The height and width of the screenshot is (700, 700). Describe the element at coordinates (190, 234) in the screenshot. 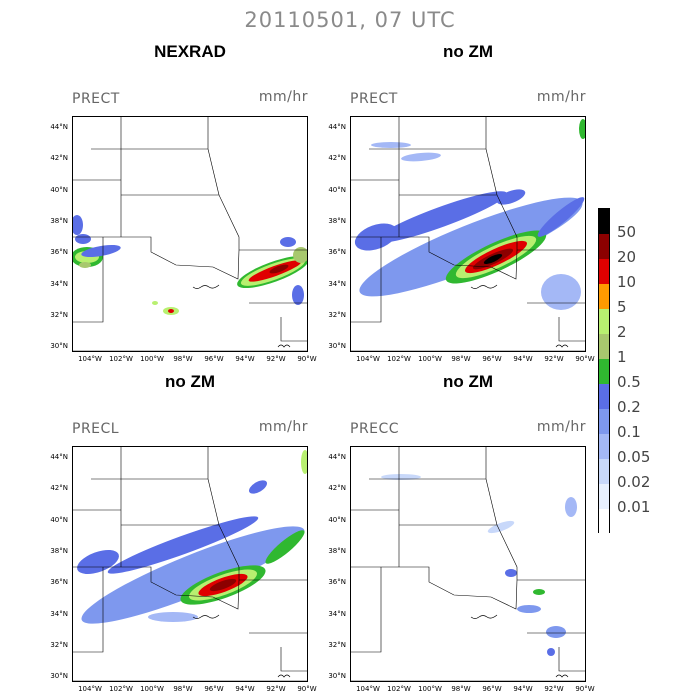

I see `precipitation-map-nexrad` at that location.